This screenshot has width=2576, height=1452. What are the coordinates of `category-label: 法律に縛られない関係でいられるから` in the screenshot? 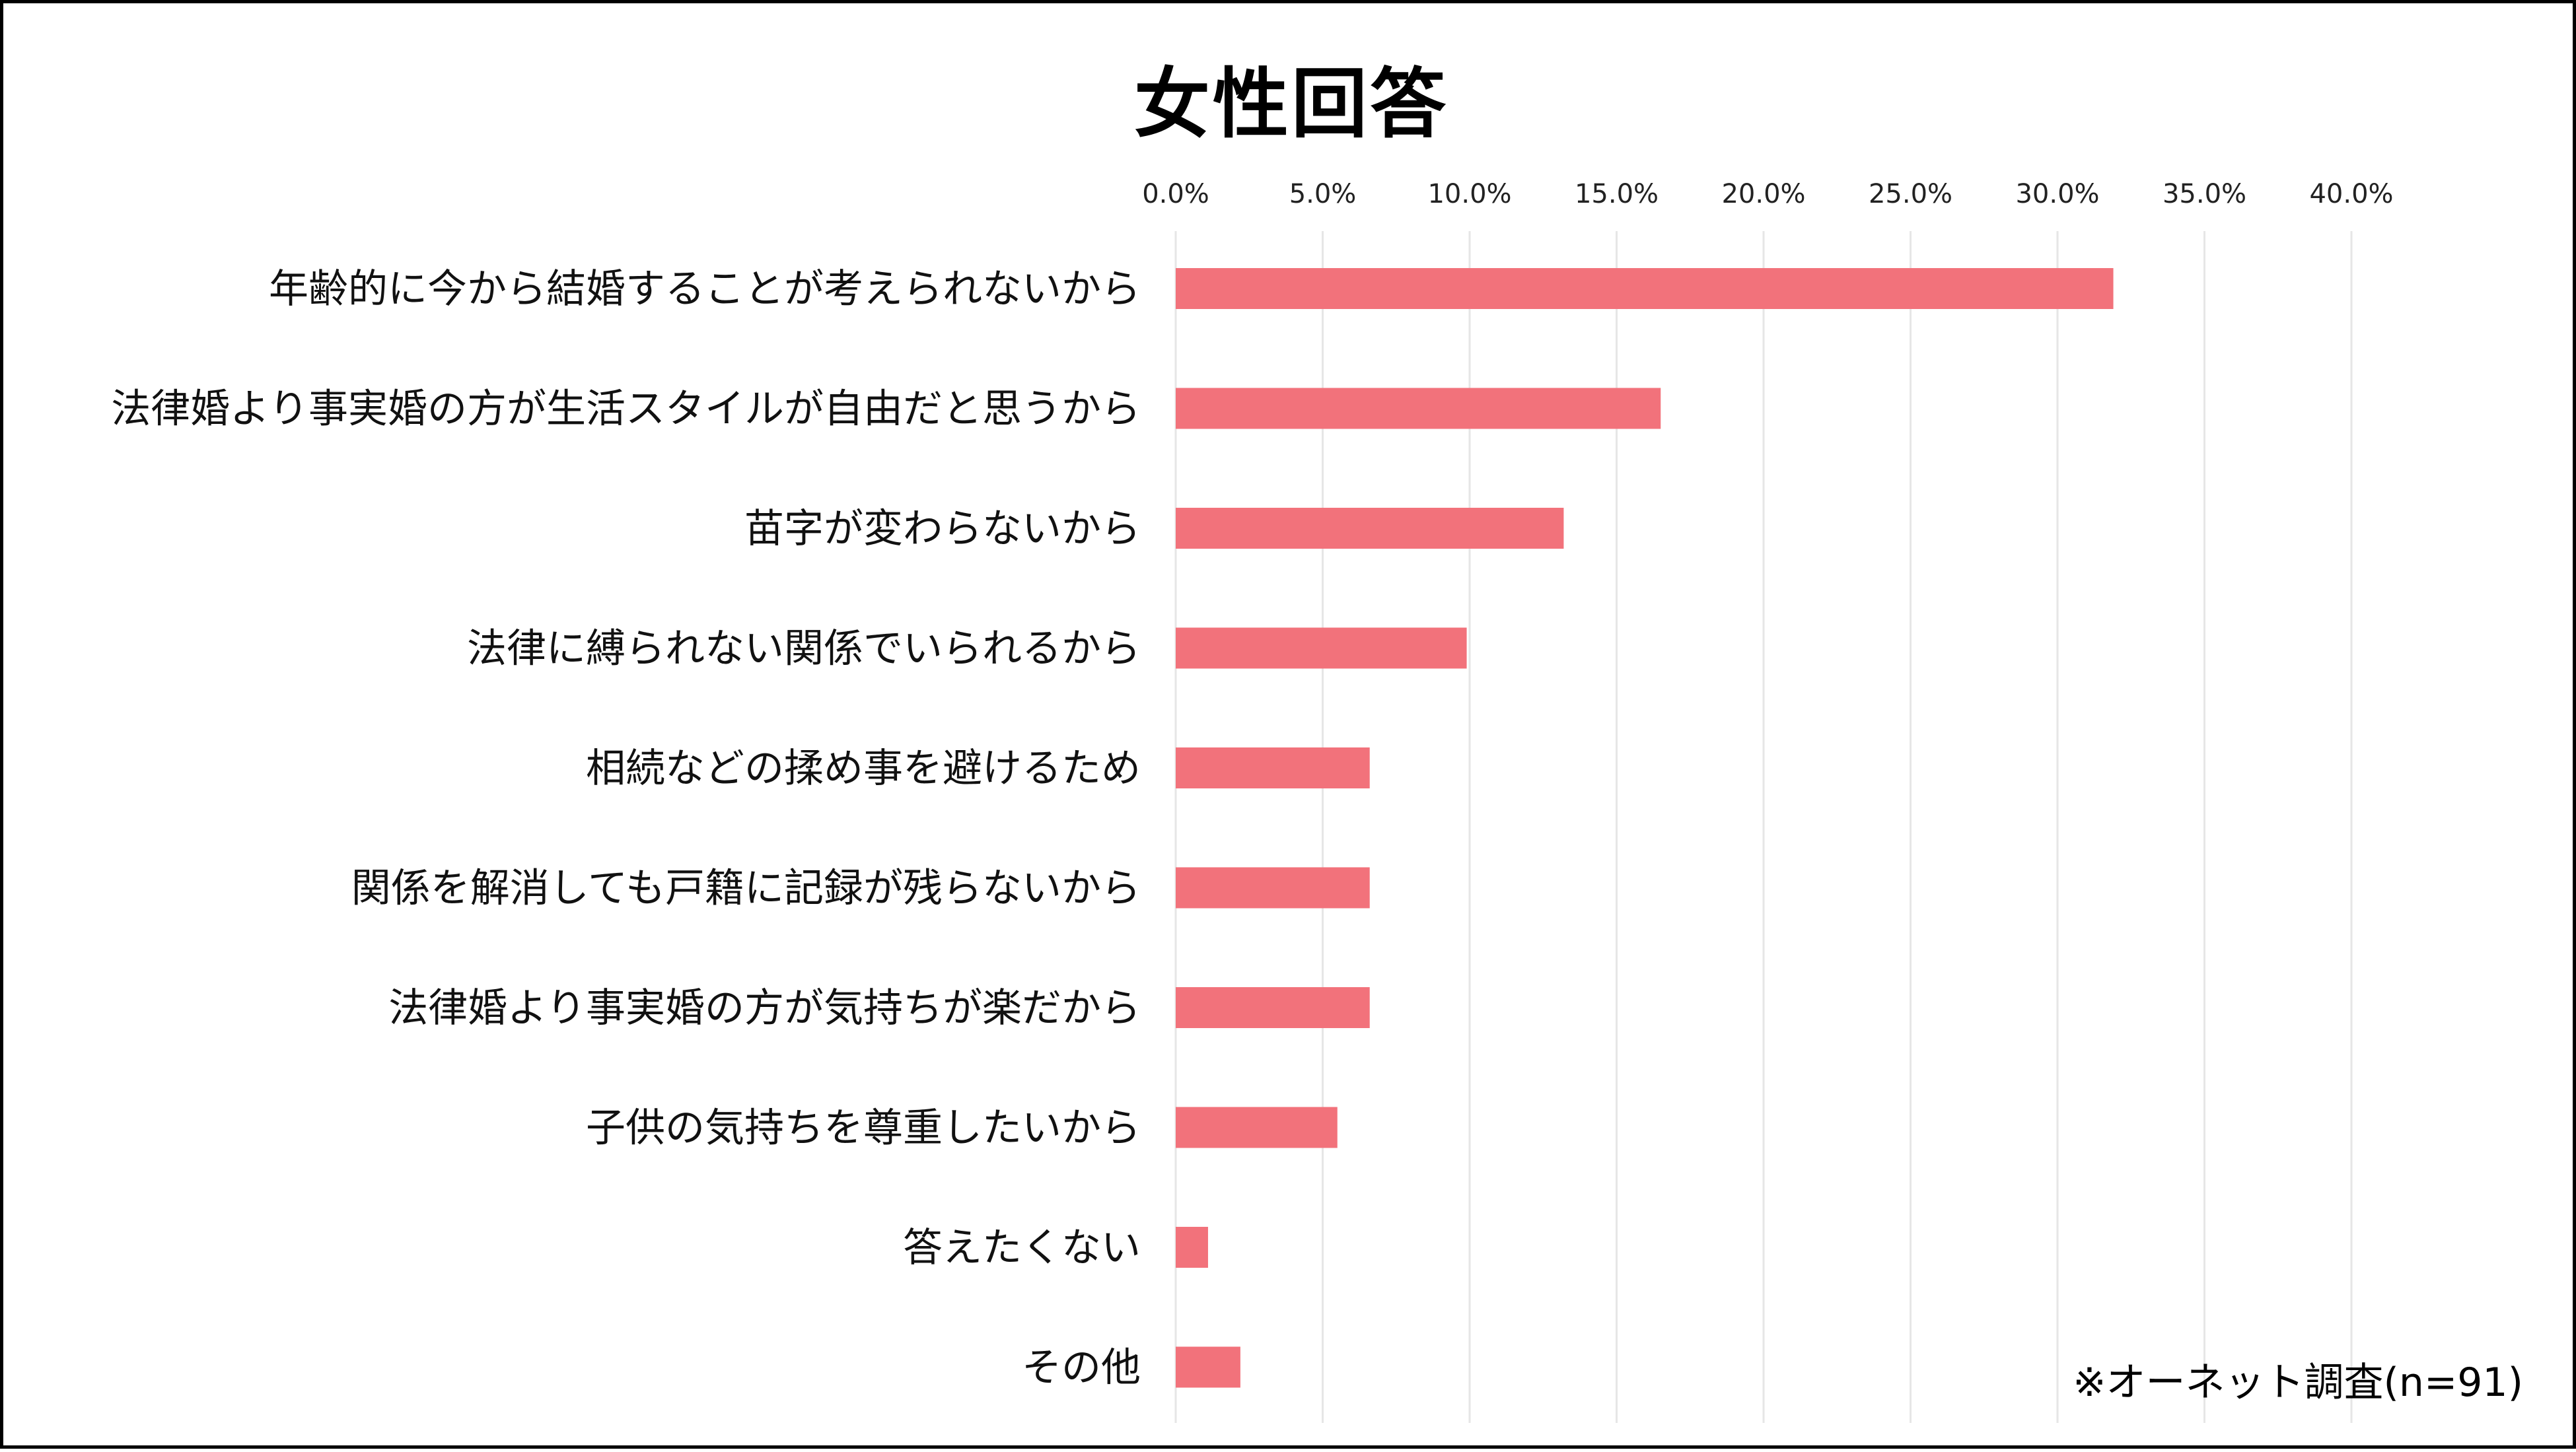 It's located at (804, 649).